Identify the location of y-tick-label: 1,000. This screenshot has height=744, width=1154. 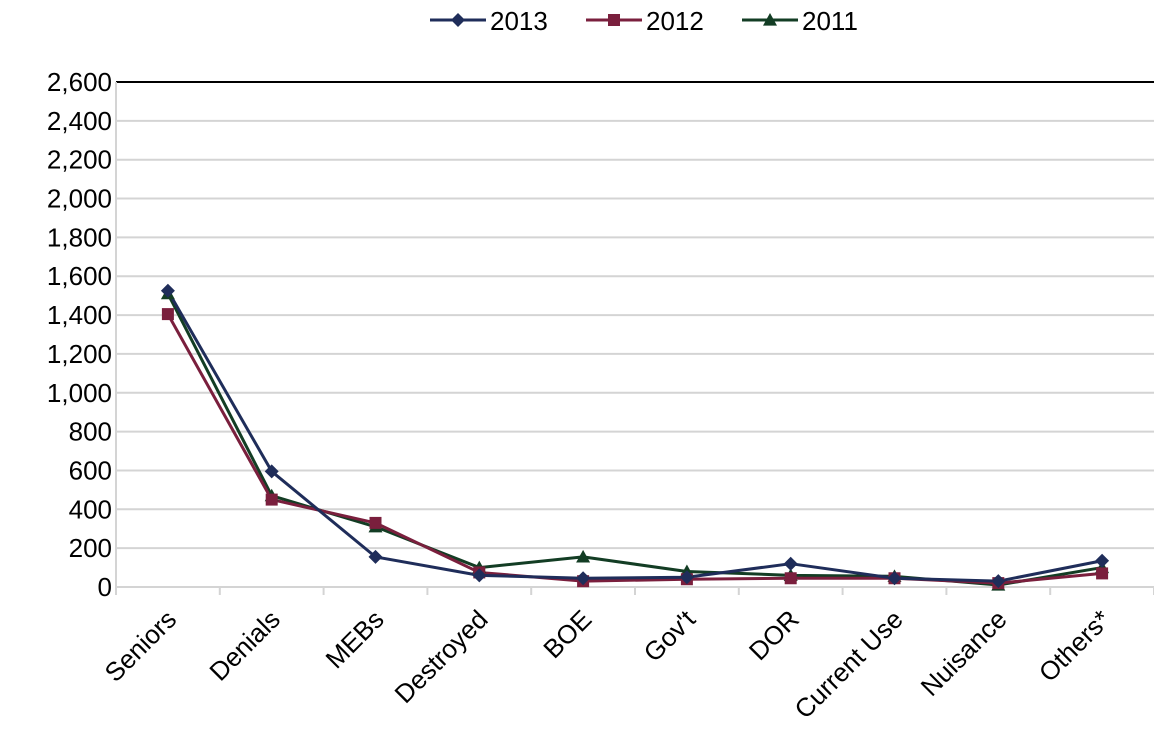
(79, 393).